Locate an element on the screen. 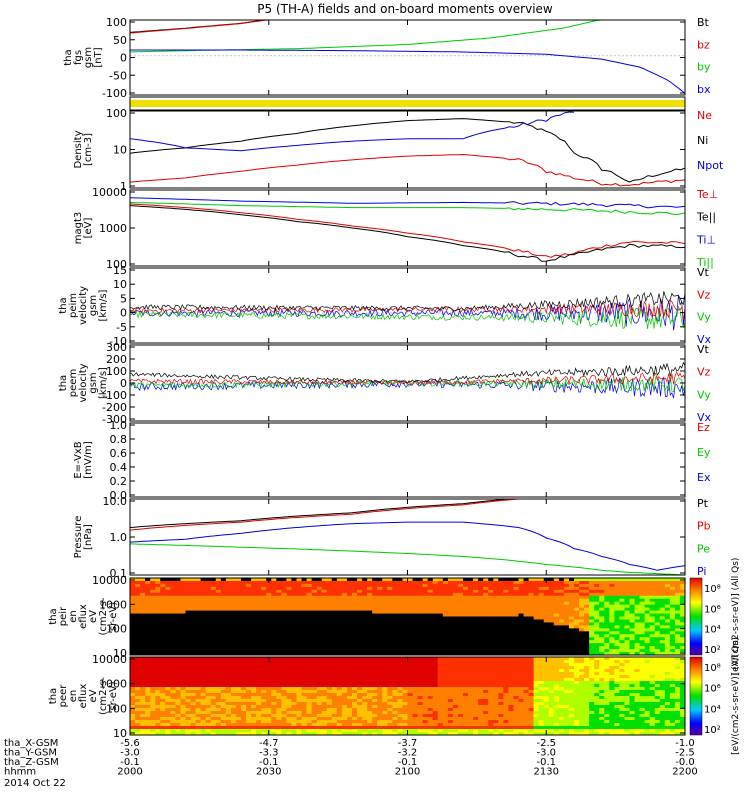 The height and width of the screenshot is (804, 750). fgs-legend-bz: bz is located at coordinates (703, 44).